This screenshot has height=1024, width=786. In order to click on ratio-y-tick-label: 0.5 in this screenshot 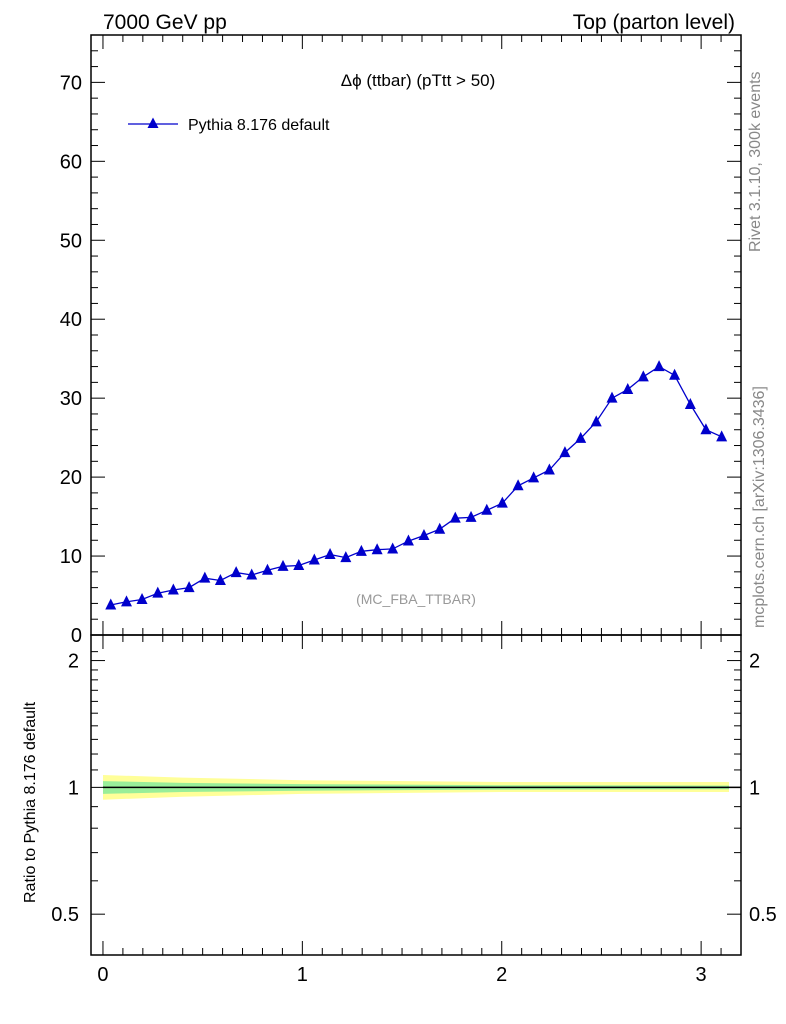, I will do `click(65, 915)`.